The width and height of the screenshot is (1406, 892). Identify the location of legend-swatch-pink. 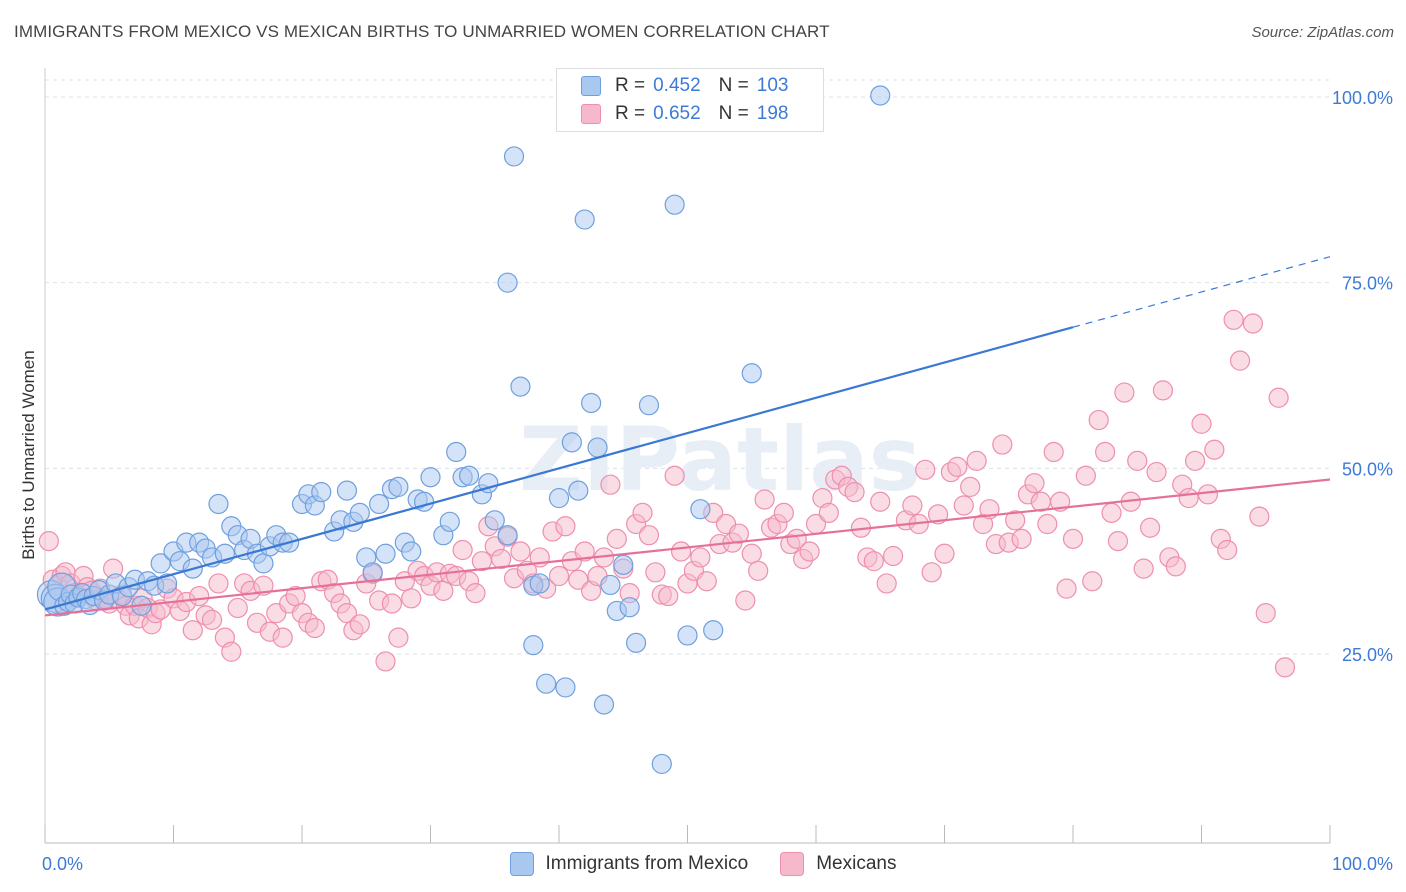
(591, 114).